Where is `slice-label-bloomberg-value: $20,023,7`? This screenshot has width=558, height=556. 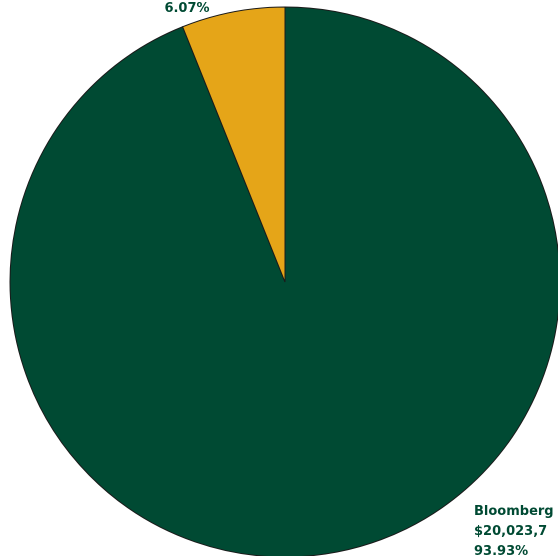 slice-label-bloomberg-value: $20,023,7 is located at coordinates (510, 531).